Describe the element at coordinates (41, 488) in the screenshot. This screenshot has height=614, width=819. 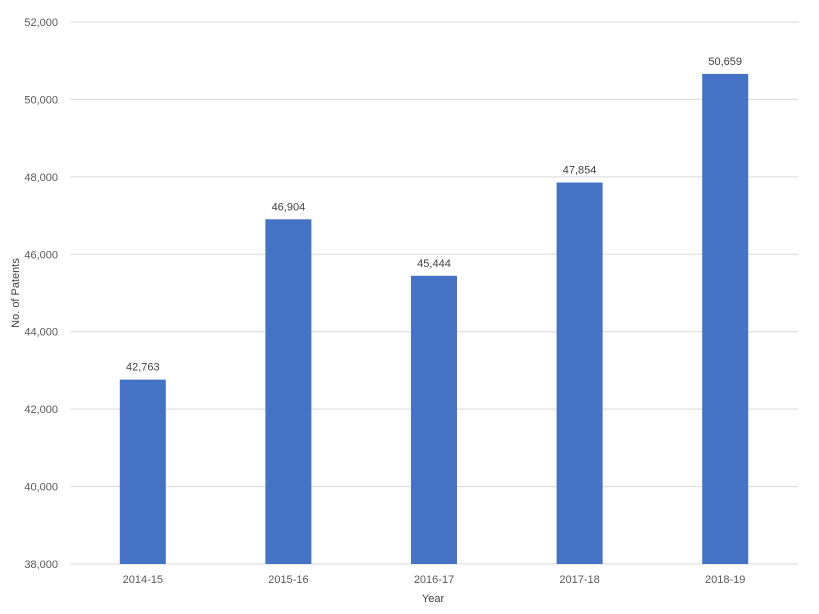
I see `y-tick-label: 40,000` at that location.